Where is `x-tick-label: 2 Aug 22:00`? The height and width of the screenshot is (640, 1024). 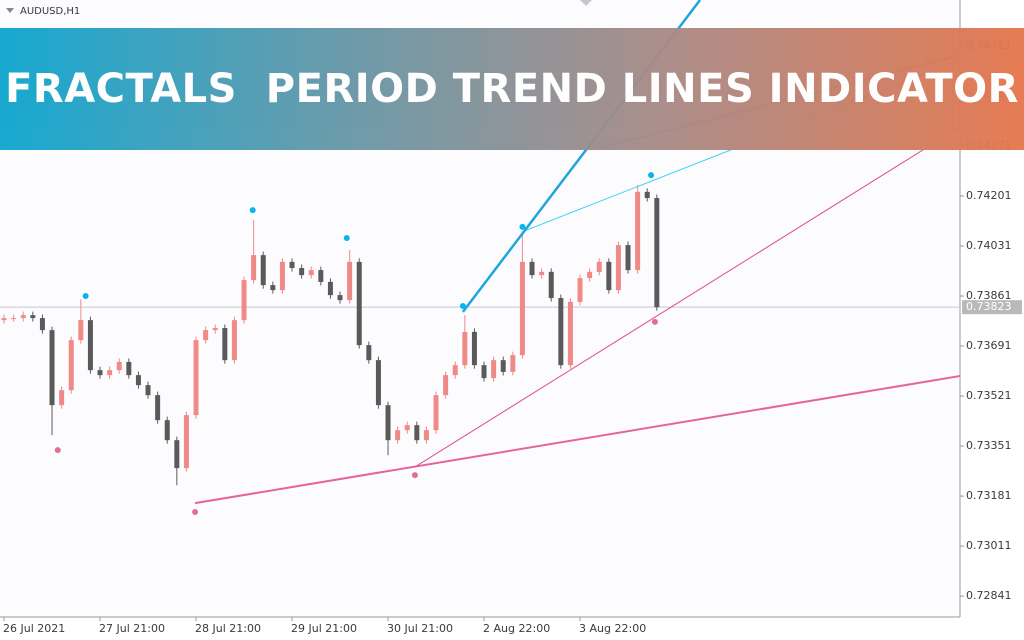 x-tick-label: 2 Aug 22:00 is located at coordinates (516, 628).